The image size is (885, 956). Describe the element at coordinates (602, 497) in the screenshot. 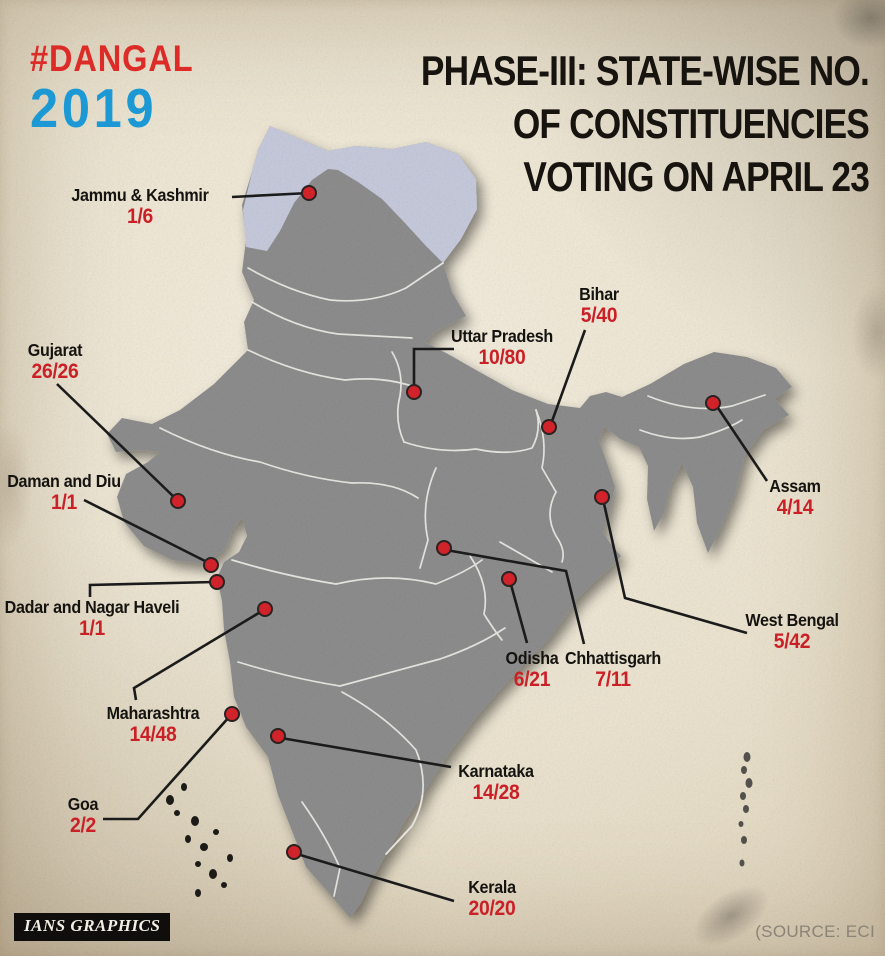

I see `state-dot-west-bengal` at that location.